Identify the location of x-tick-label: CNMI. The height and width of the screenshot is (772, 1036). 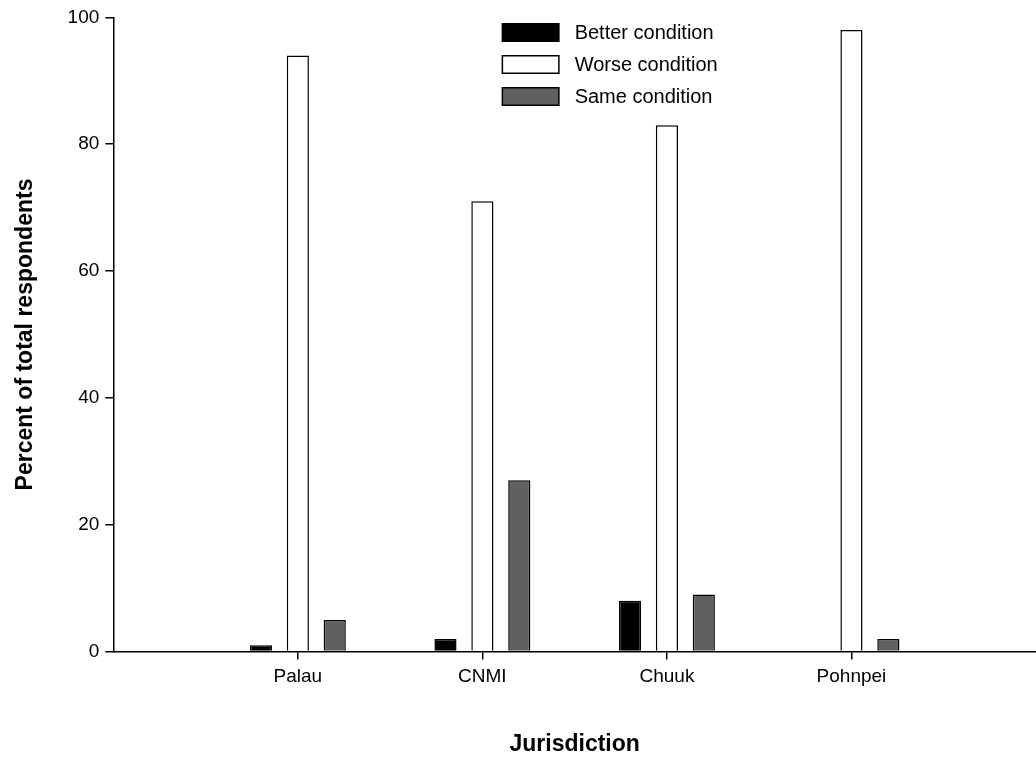
(482, 676).